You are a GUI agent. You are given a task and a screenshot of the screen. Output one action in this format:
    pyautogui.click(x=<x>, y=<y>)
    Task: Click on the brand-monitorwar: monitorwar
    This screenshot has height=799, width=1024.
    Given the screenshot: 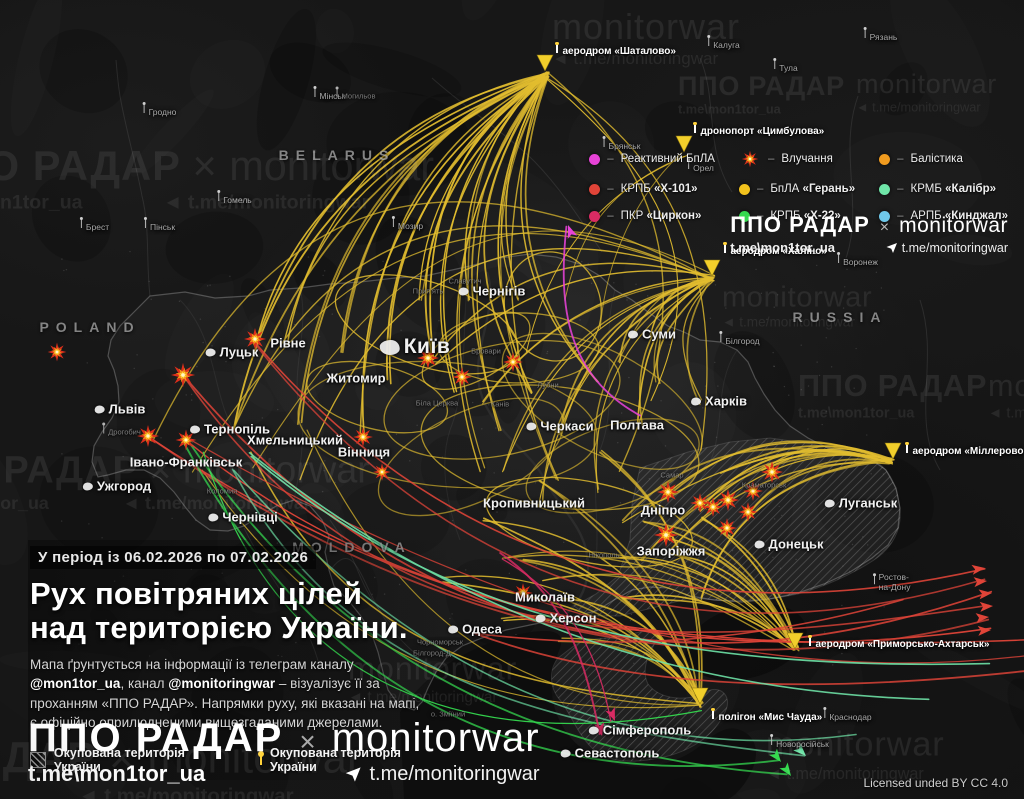 What is the action you would take?
    pyautogui.click(x=435, y=738)
    